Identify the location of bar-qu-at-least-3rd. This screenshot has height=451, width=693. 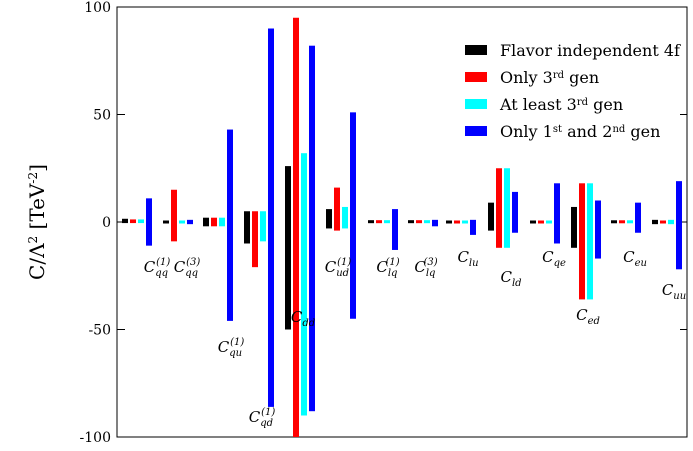
(222, 222).